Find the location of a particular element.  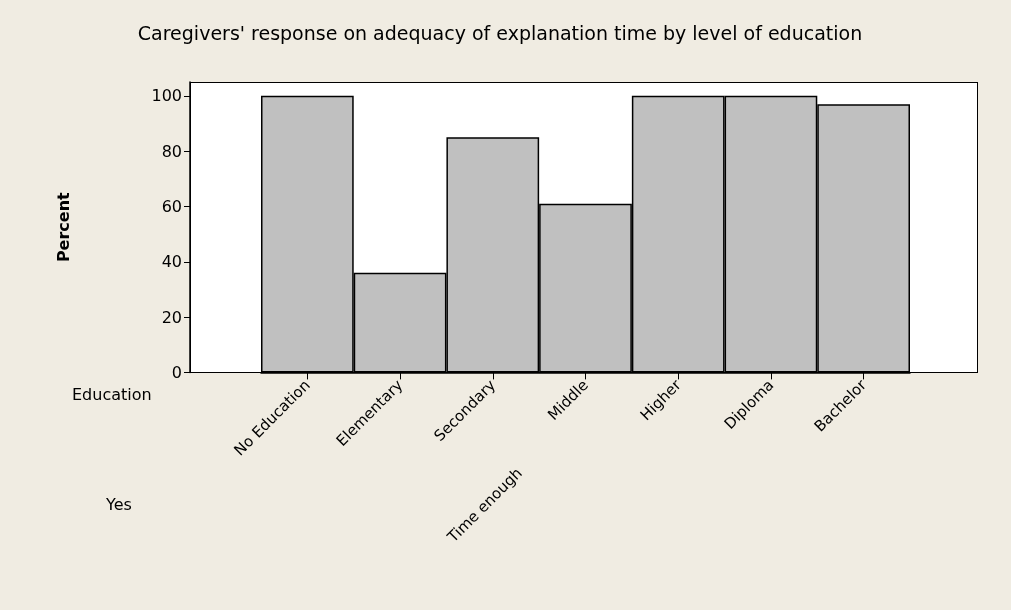

y-tick-label: 80 is located at coordinates (171, 151).